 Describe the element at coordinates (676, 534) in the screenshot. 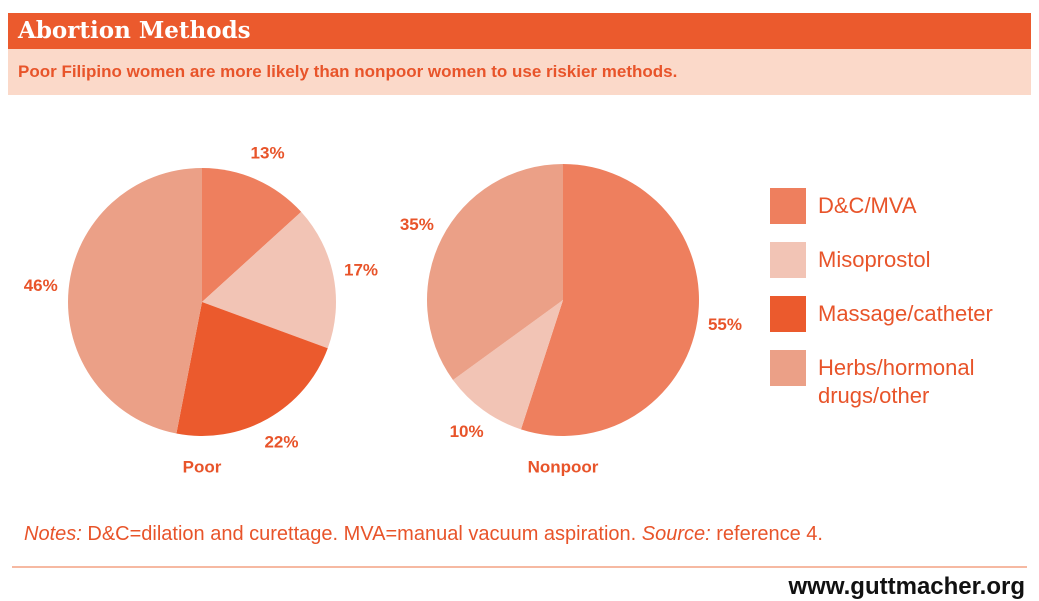

I see `source-label: Source:` at that location.